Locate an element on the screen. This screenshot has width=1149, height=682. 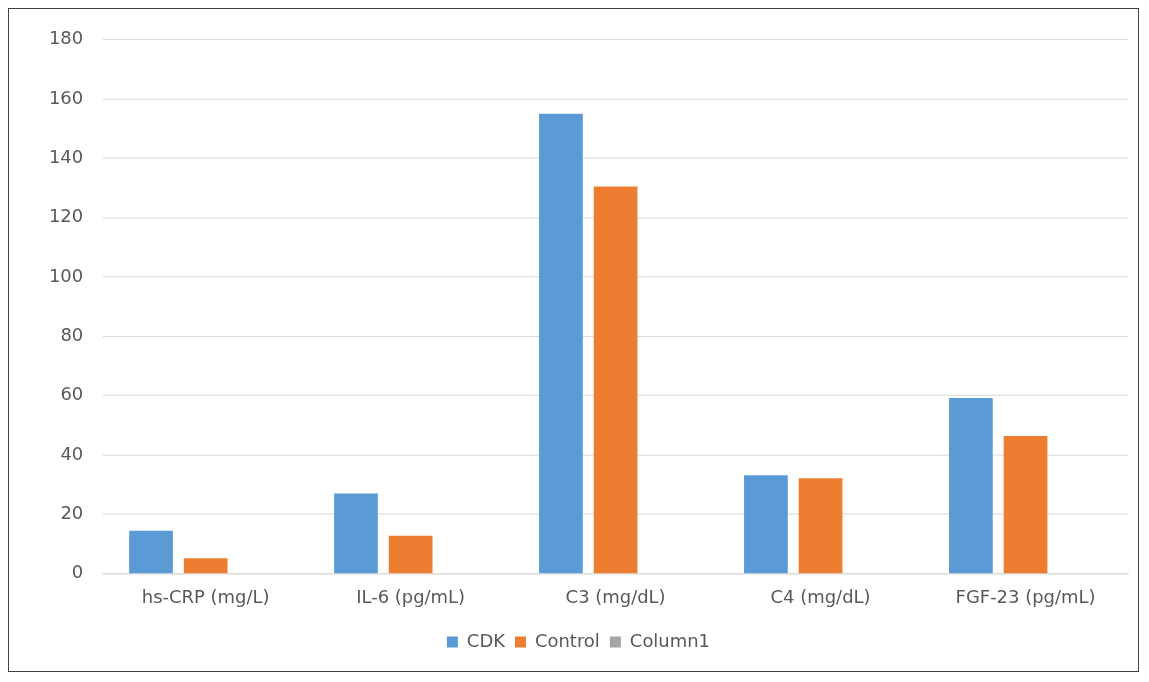
y-tick-label: 80 is located at coordinates (72, 335).